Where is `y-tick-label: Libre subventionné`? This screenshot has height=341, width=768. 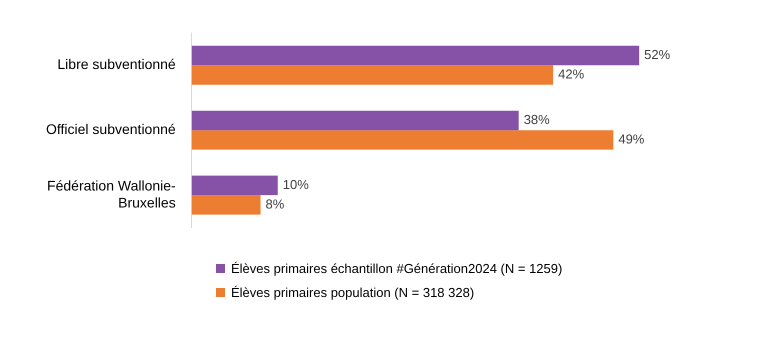 y-tick-label: Libre subventionné is located at coordinates (116, 64).